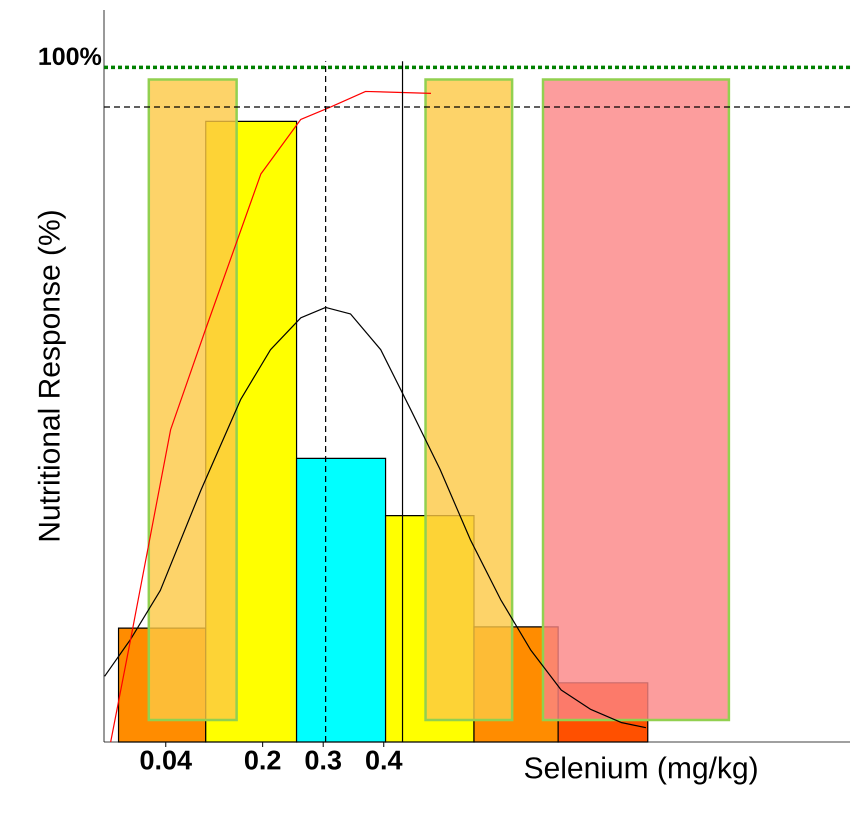  What do you see at coordinates (640, 770) in the screenshot?
I see `x-axis-title: Selenium (mg/kg)` at bounding box center [640, 770].